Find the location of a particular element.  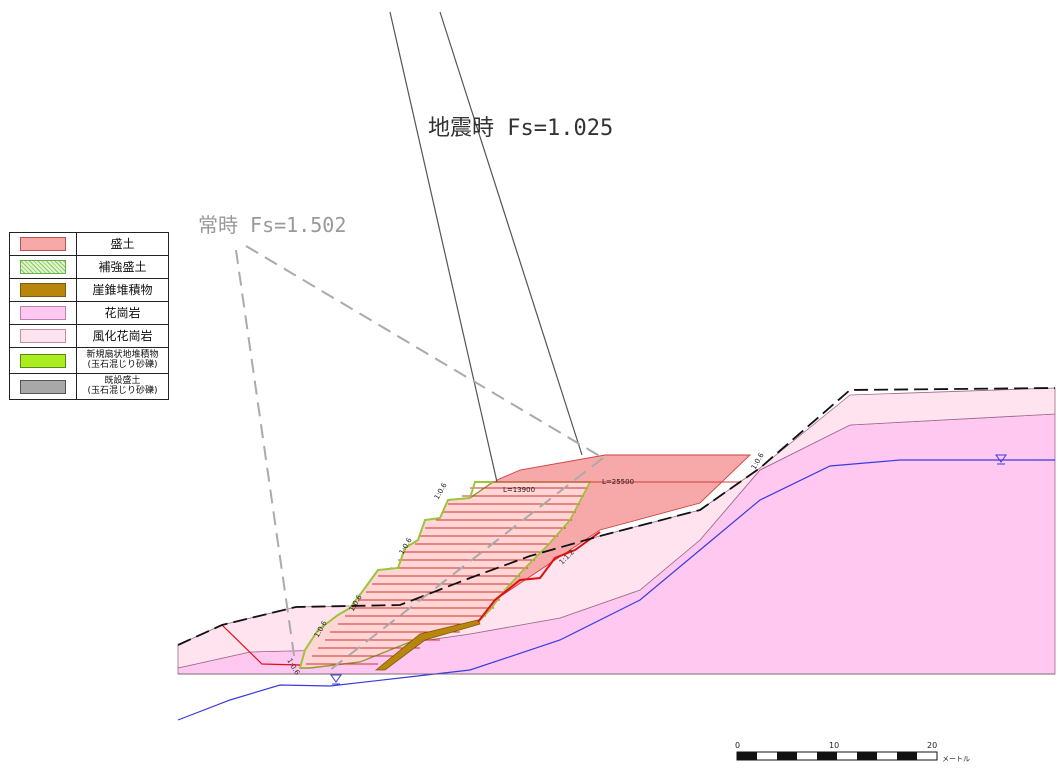

reinforcement-strips is located at coordinates (447, 576).